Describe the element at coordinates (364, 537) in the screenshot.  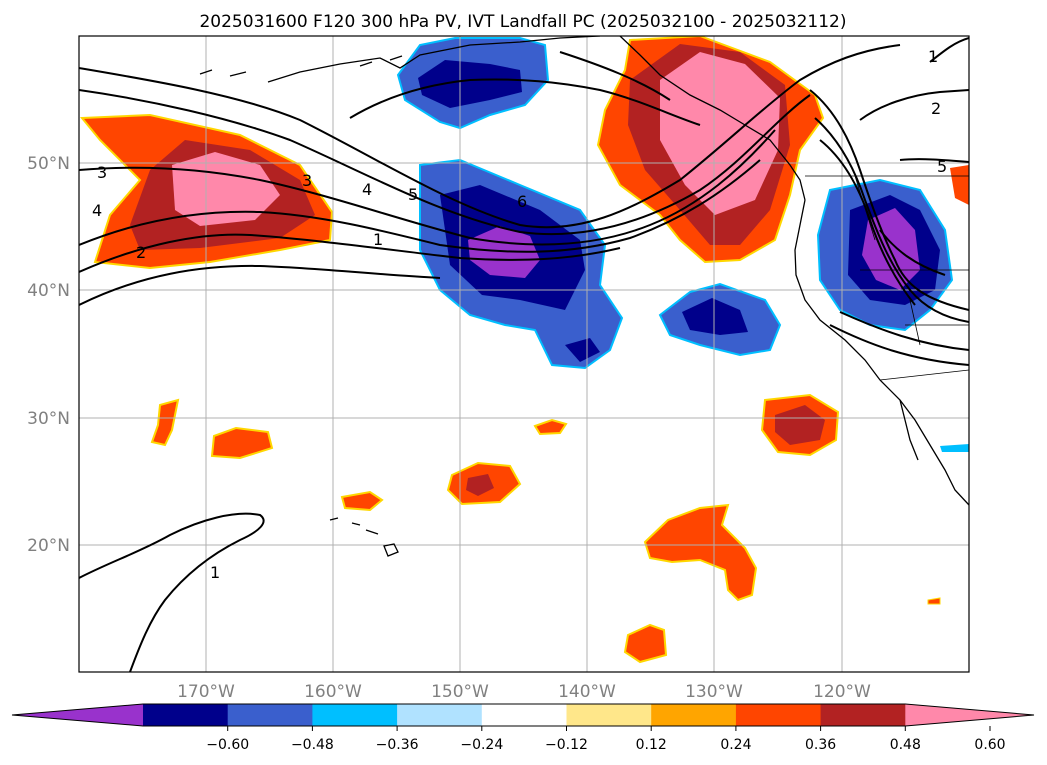
I see `hawaii-islands` at that location.